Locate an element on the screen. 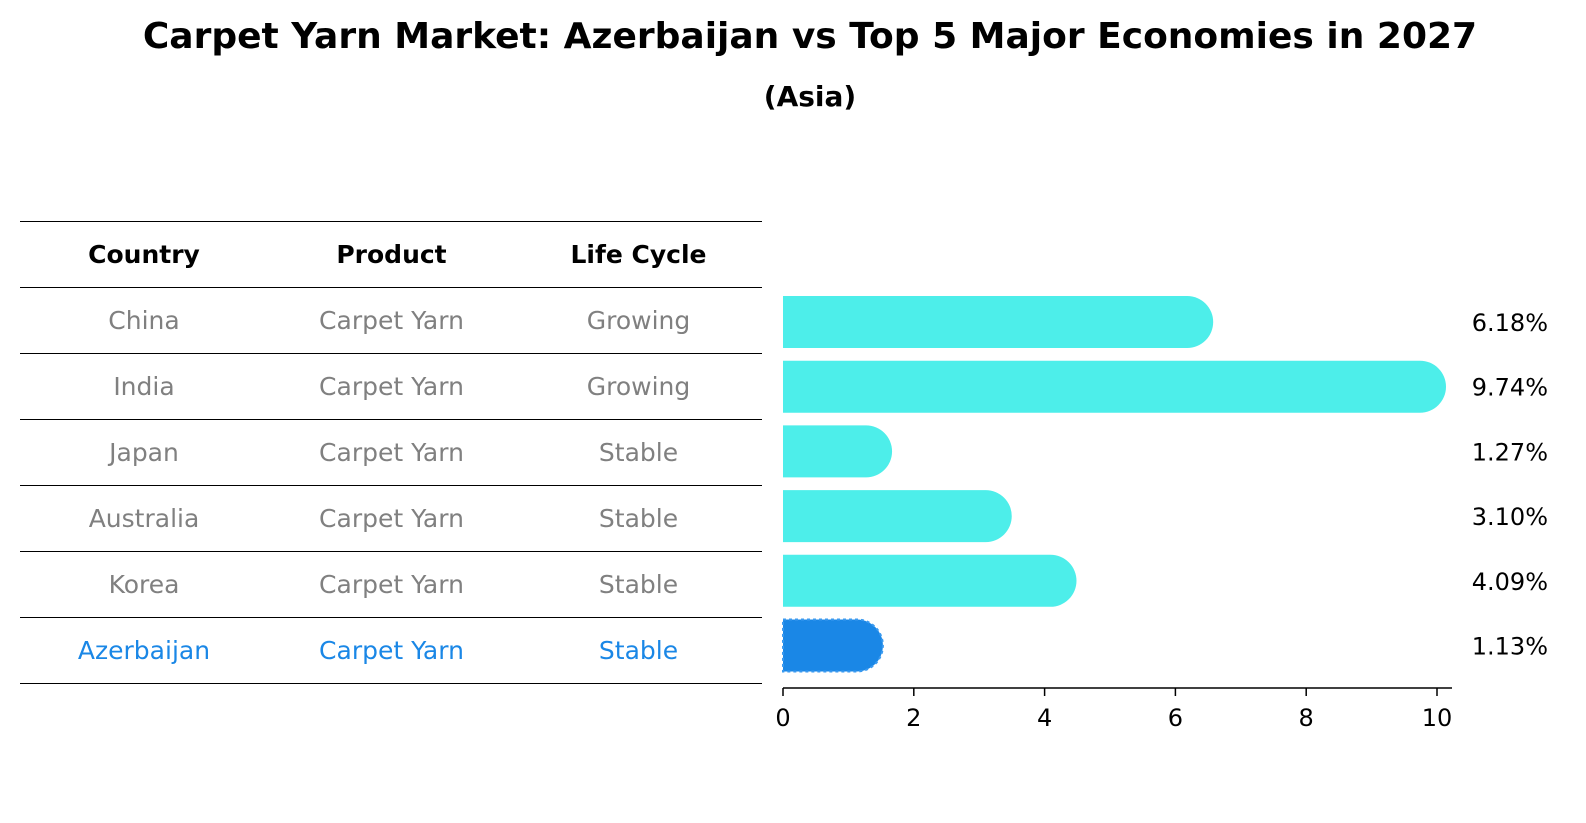 The width and height of the screenshot is (1586, 823). x-tick-label: 4 is located at coordinates (1044, 718).